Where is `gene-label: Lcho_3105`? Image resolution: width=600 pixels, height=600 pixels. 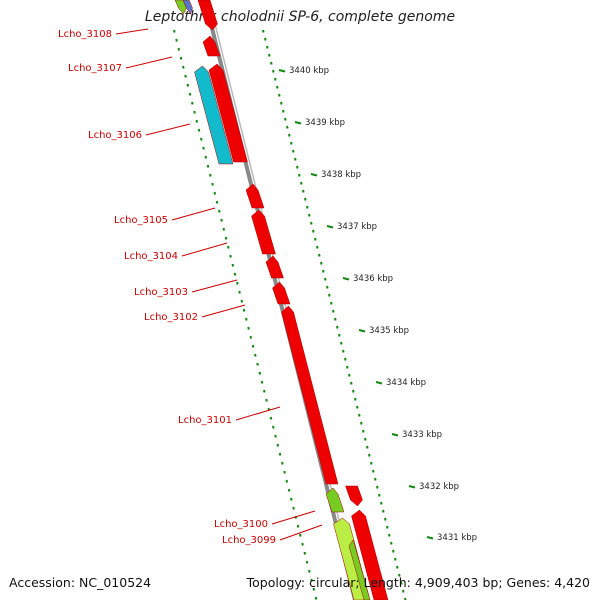
gene-label: Lcho_3105 is located at coordinates (141, 220).